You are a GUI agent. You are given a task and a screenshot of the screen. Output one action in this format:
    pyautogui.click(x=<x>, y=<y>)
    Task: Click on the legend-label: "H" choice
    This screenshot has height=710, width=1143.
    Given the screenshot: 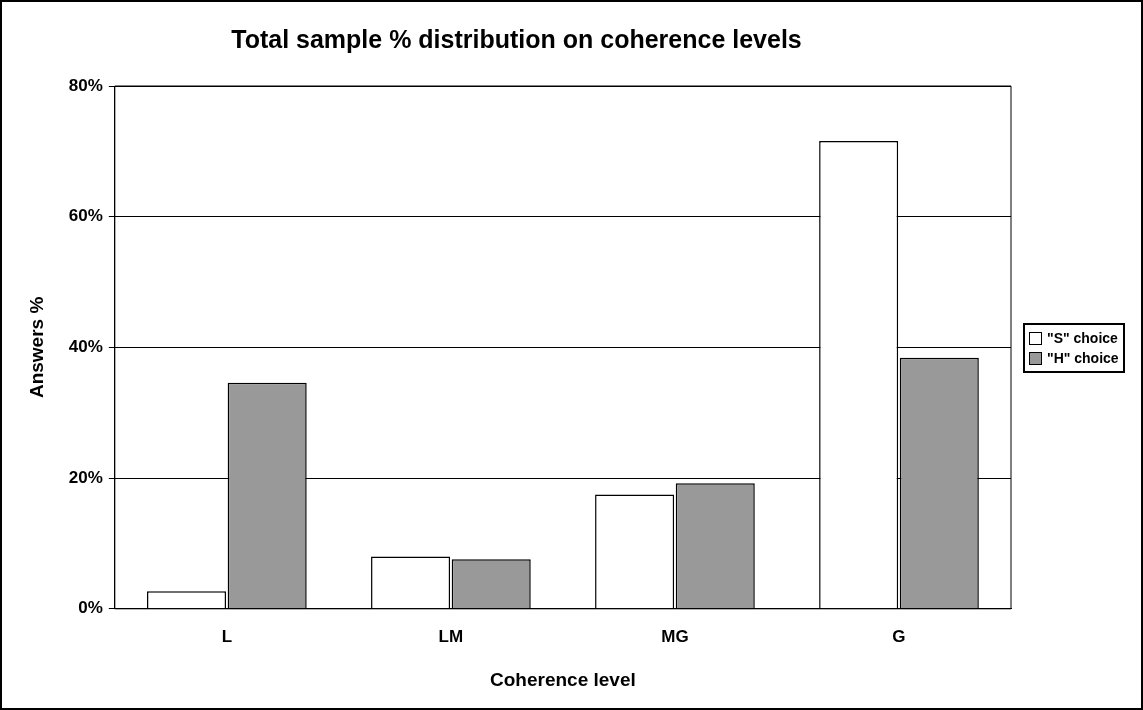 What is the action you would take?
    pyautogui.click(x=1083, y=359)
    